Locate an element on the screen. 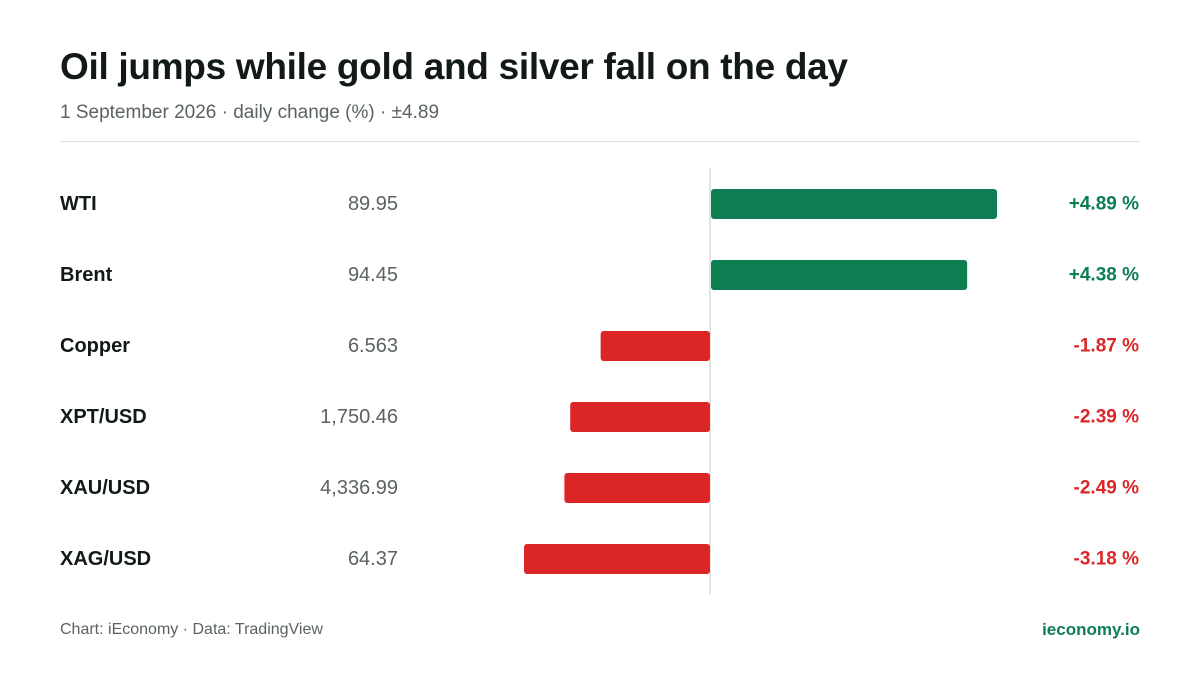 This screenshot has width=1200, height=675. source-credit: Chart: iEconomy · Data: TradingView is located at coordinates (191, 629).